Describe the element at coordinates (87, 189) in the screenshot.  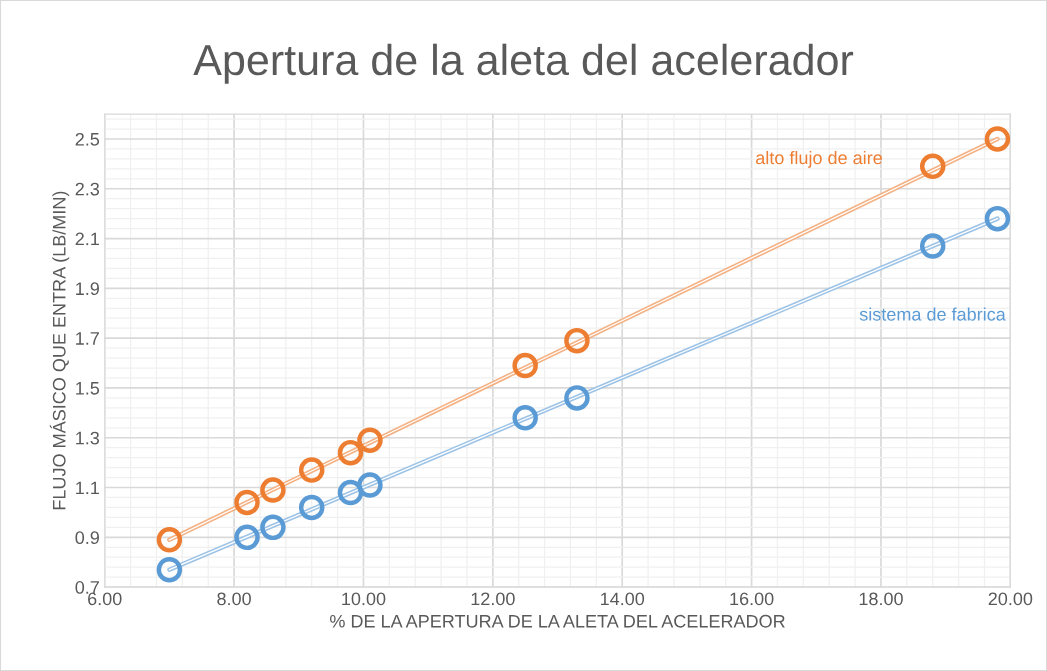
I see `y-tick-label: 2.3` at that location.